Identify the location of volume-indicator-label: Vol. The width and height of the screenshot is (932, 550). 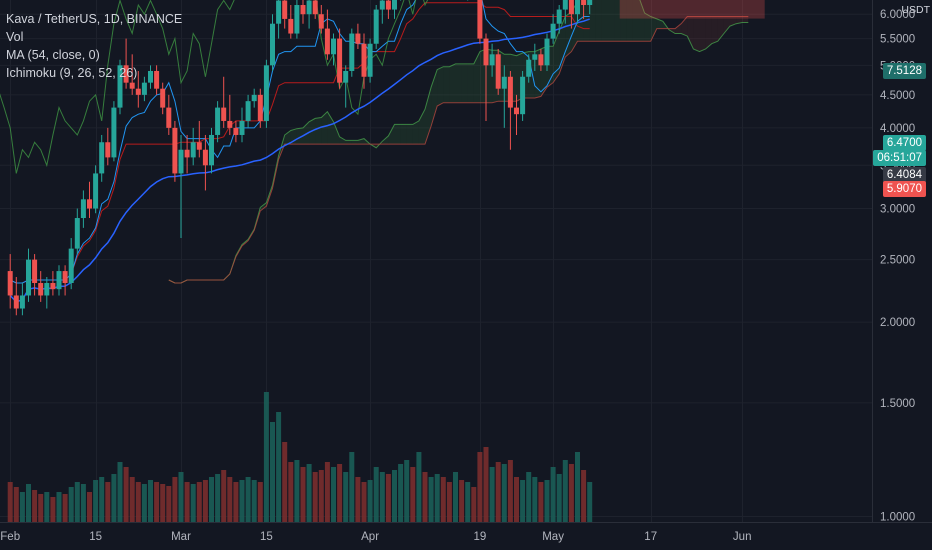
(15, 37).